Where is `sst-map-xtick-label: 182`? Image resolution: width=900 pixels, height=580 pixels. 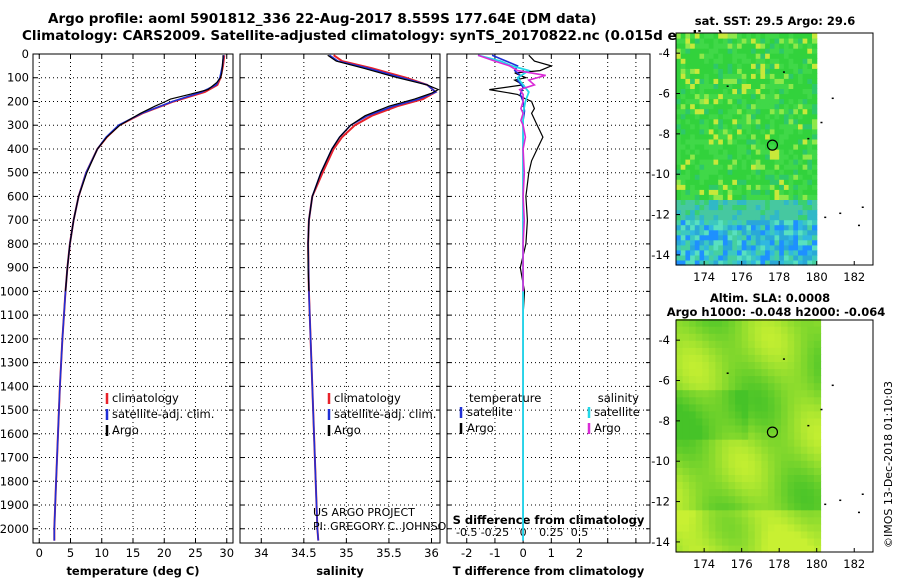
sst-map-xtick-label: 182 is located at coordinates (854, 277).